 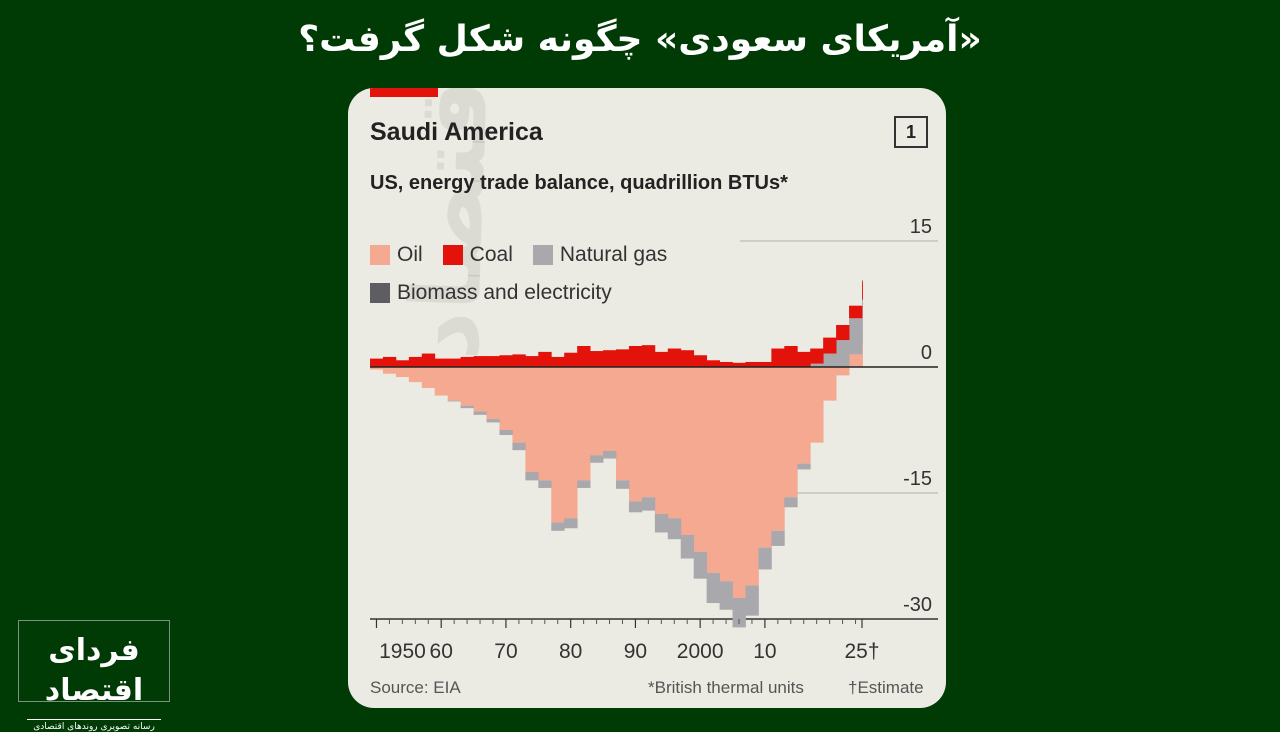 I want to click on legend-item-coal: Coal, so click(x=477, y=255).